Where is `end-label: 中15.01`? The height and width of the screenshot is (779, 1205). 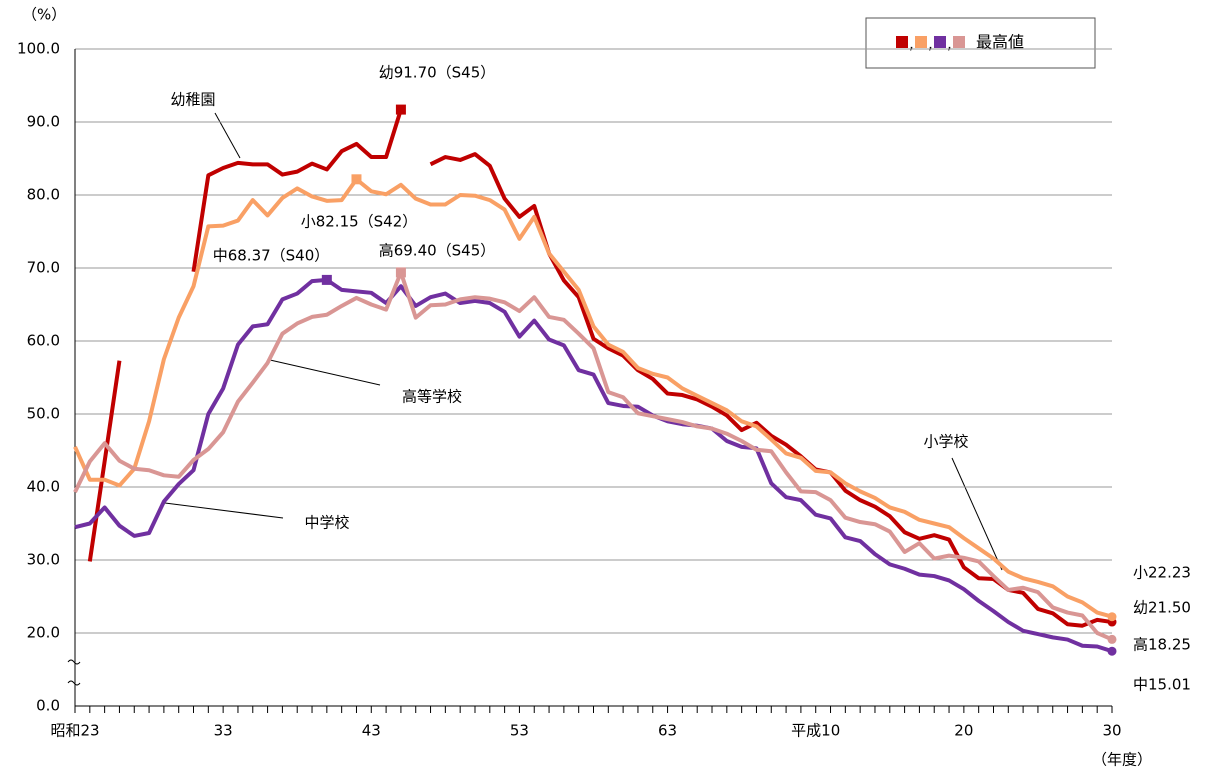 end-label: 中15.01 is located at coordinates (1162, 685).